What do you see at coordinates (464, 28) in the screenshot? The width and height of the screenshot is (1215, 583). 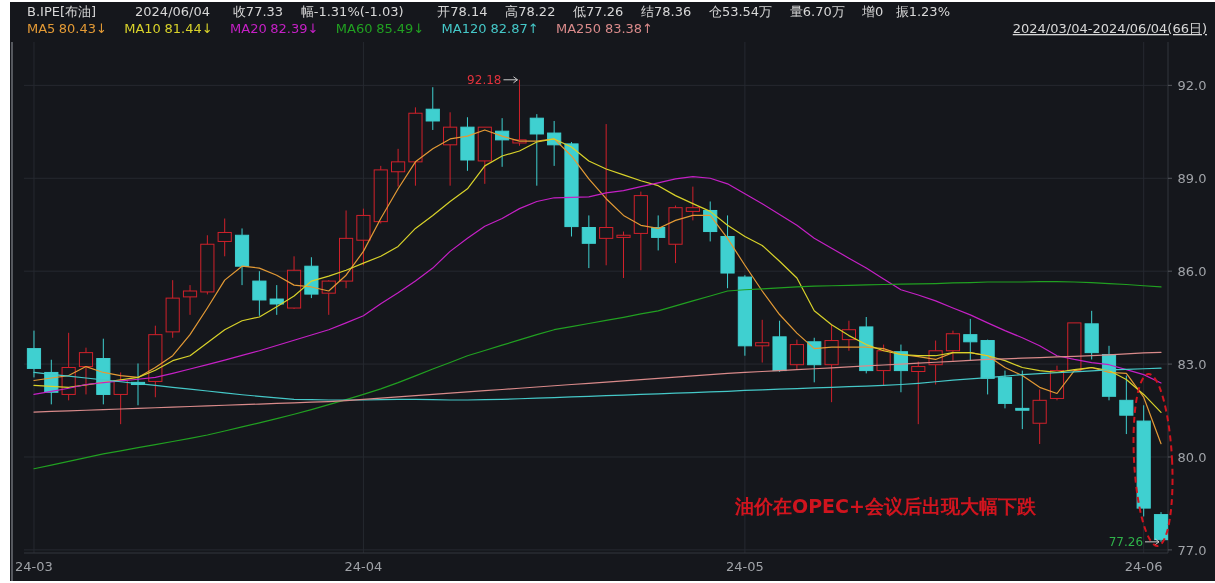 I see `text: MA120` at bounding box center [464, 28].